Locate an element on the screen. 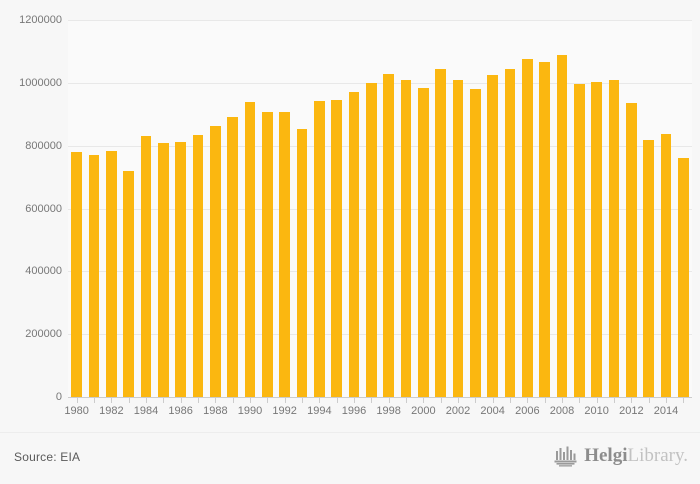  x-axis-tick-label: 1994 is located at coordinates (319, 411).